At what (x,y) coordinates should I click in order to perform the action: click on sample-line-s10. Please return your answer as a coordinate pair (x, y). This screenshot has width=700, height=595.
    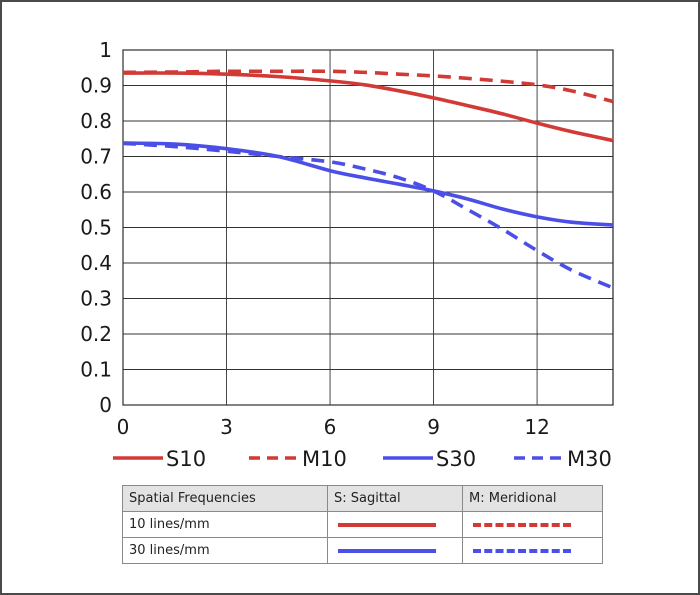
    Looking at the image, I should click on (387, 524).